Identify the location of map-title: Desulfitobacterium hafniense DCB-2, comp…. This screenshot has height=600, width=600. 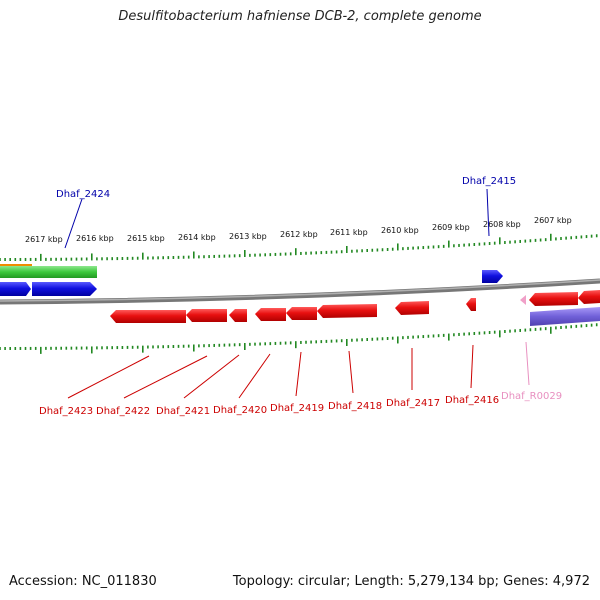
(300, 16).